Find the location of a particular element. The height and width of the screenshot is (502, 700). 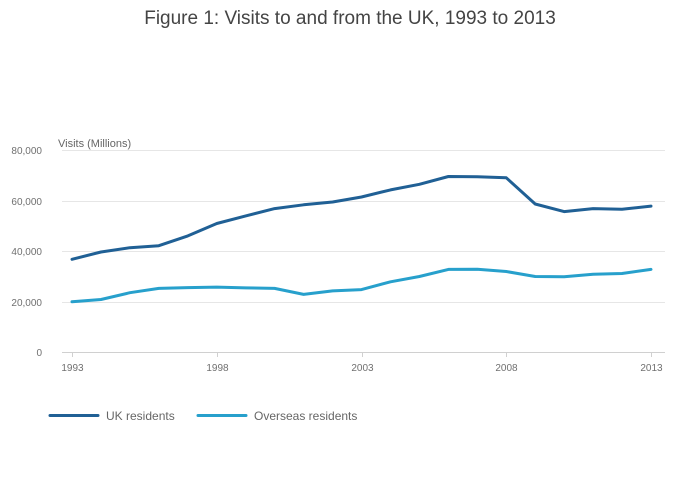

y-axis-ticks: 0 20,000 40,000 60,000 80,000 is located at coordinates (26, 252).